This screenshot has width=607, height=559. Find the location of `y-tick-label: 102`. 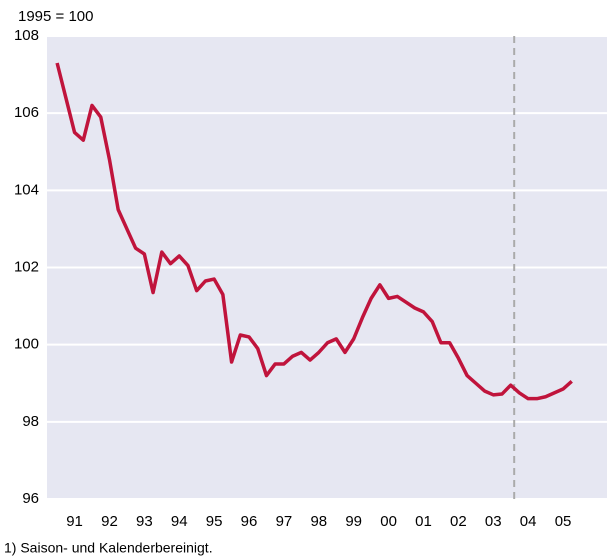

y-tick-label: 102 is located at coordinates (26, 266).